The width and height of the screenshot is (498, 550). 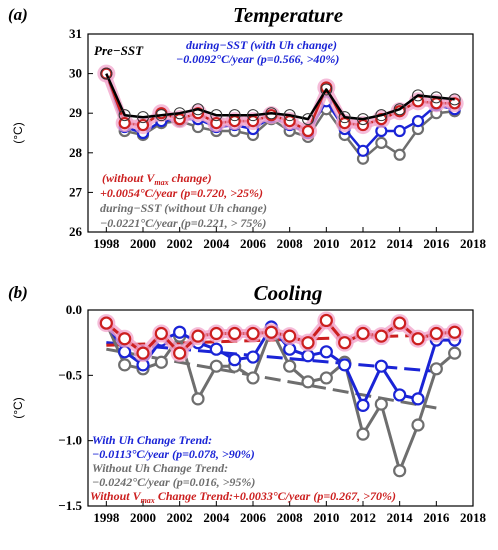 What do you see at coordinates (161, 362) in the screenshot?
I see `point-without-uh-change-trend-2001` at bounding box center [161, 362].